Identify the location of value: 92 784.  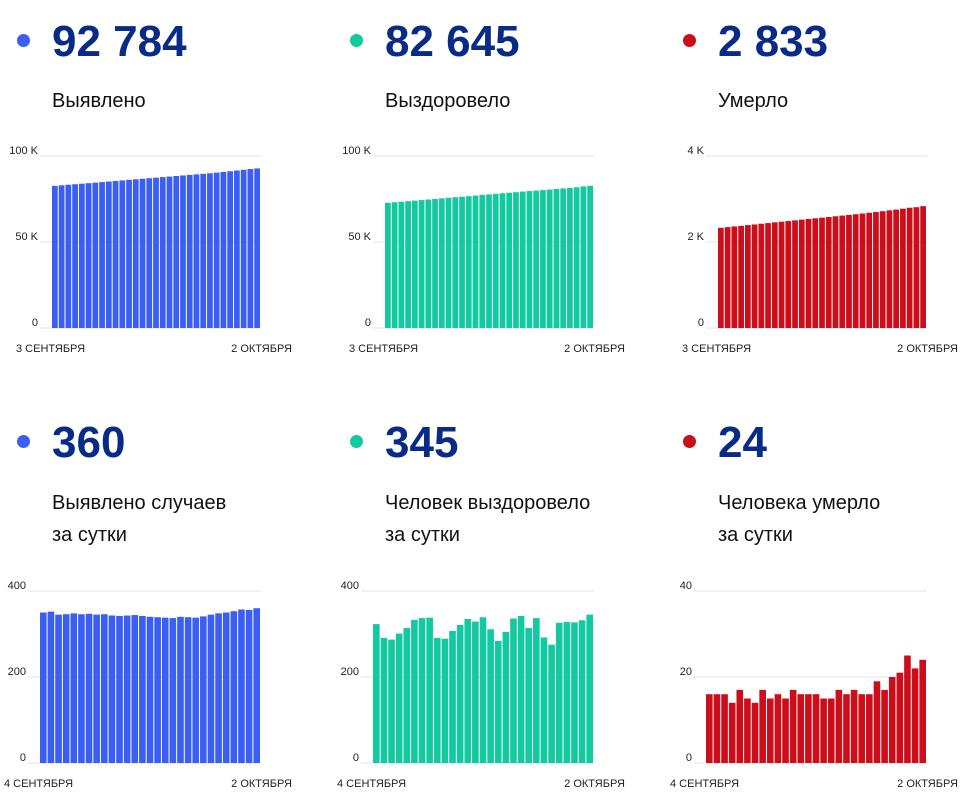
(119, 41).